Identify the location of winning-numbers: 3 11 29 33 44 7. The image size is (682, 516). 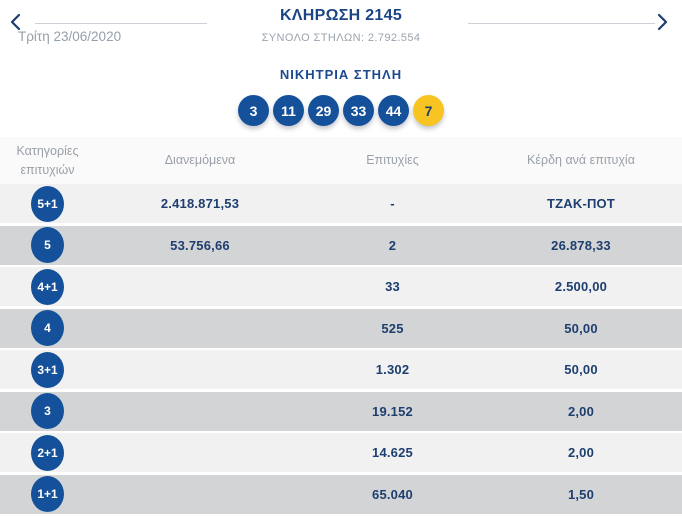
(341, 110).